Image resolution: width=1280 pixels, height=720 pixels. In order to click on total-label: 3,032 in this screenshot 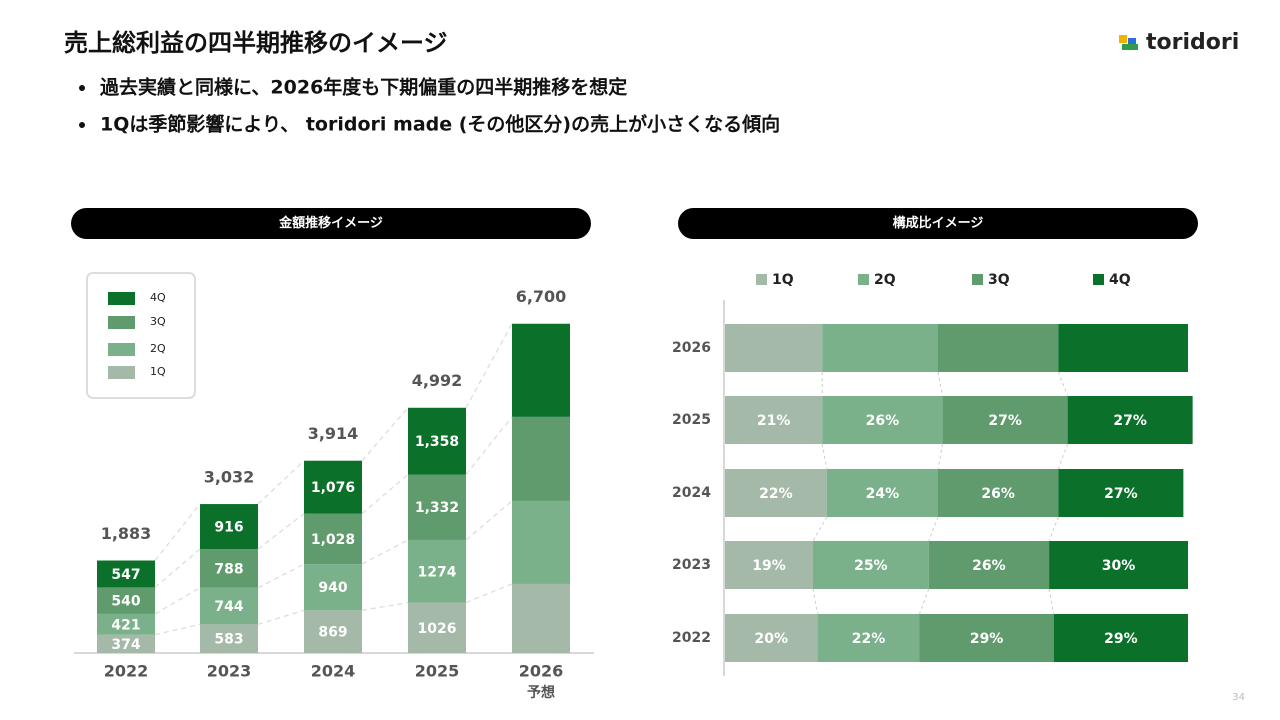, I will do `click(229, 476)`.